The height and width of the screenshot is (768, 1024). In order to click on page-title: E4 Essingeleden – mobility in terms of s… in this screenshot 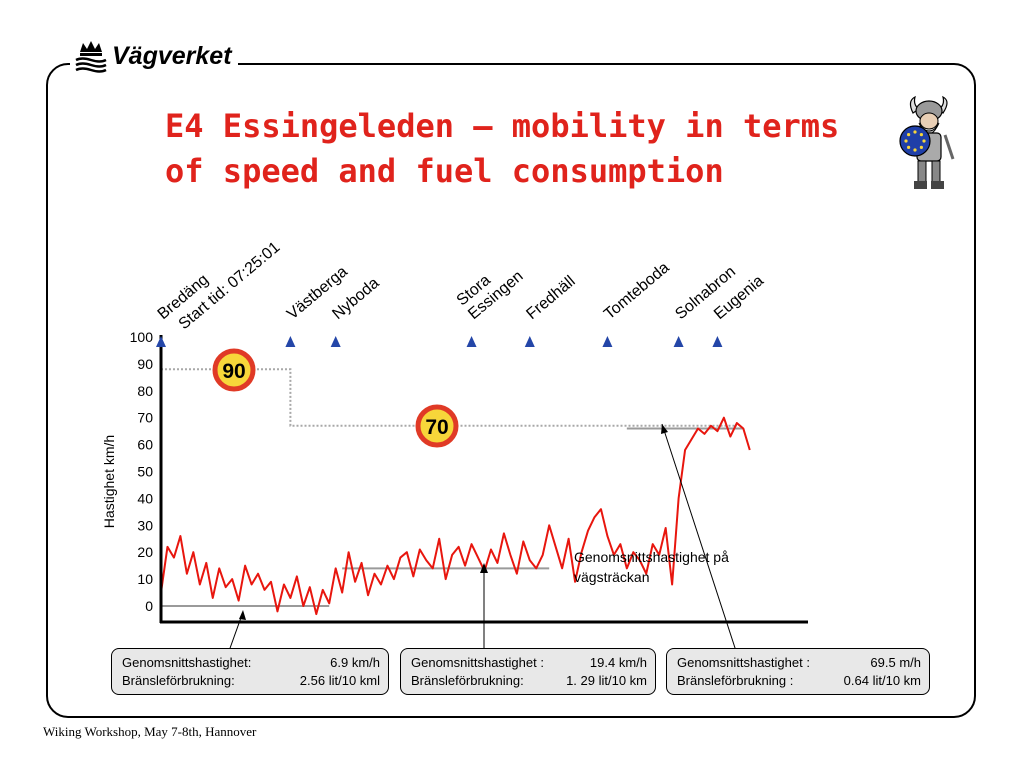, I will do `click(502, 148)`.